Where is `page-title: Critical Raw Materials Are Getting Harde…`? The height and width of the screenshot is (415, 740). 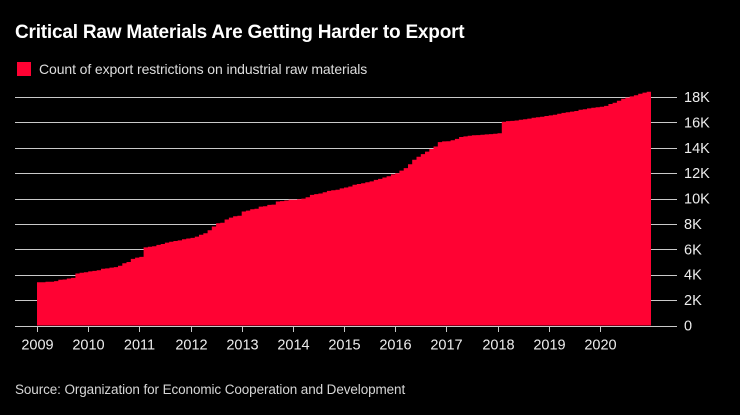 page-title: Critical Raw Materials Are Getting Harde… is located at coordinates (240, 32).